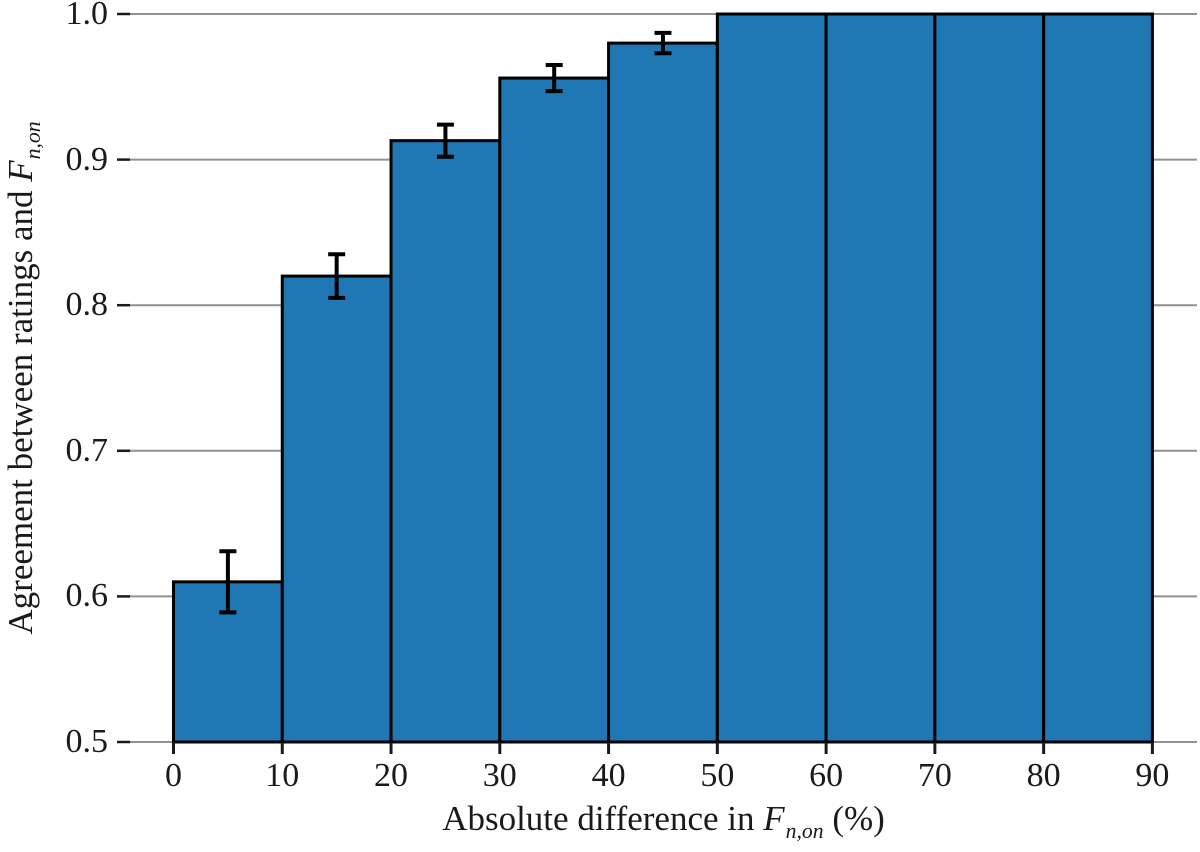 The height and width of the screenshot is (852, 1200). What do you see at coordinates (854, 818) in the screenshot?
I see `x-axis-label-suffix: (%)` at bounding box center [854, 818].